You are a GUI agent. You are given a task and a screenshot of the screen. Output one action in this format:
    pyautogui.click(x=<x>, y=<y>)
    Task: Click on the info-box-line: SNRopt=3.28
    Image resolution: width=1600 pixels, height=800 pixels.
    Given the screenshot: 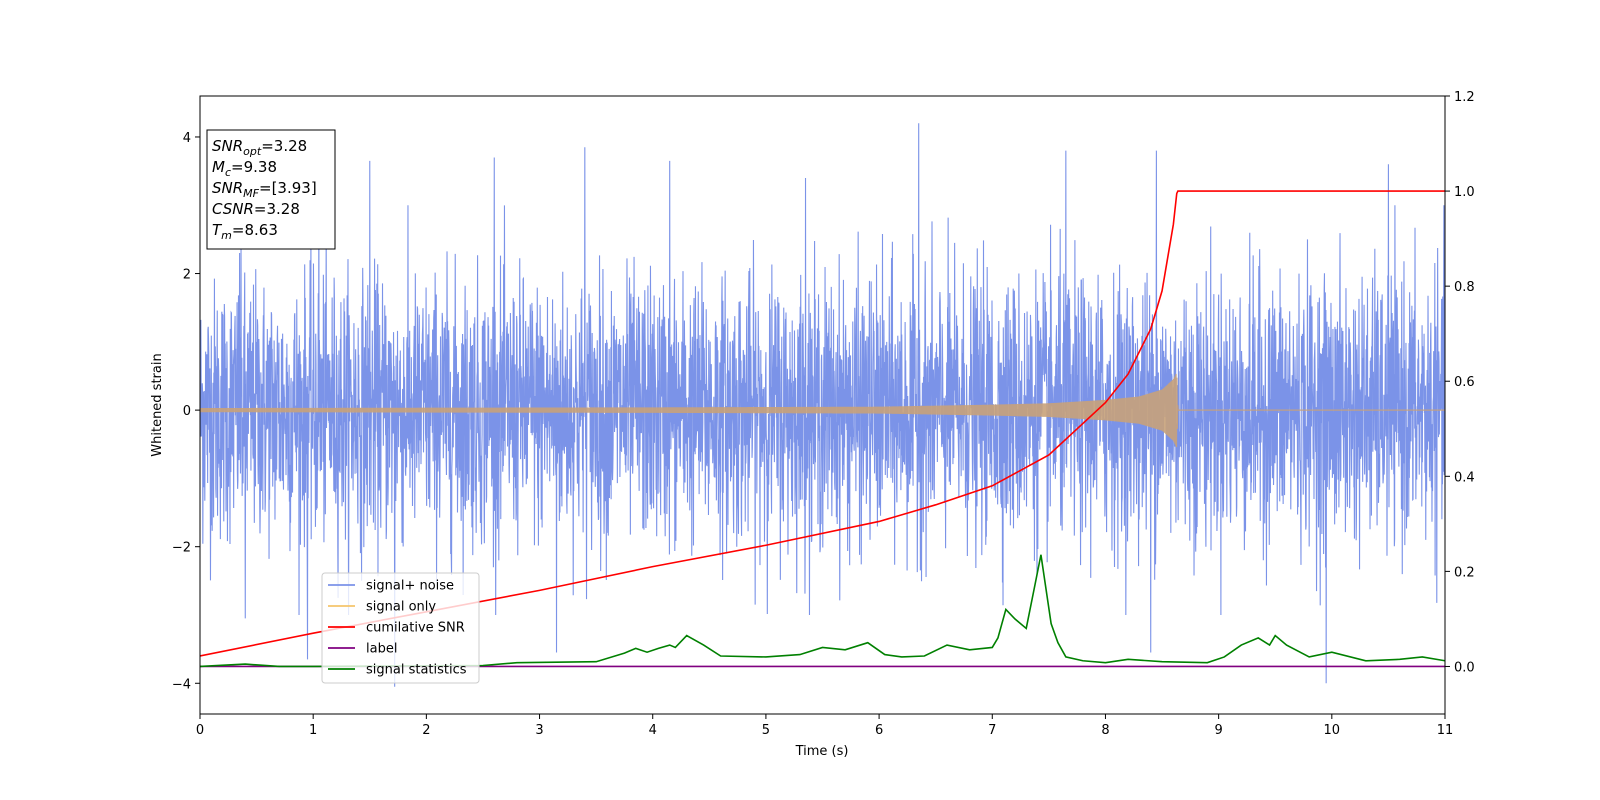 What is the action you would take?
    pyautogui.click(x=259, y=147)
    